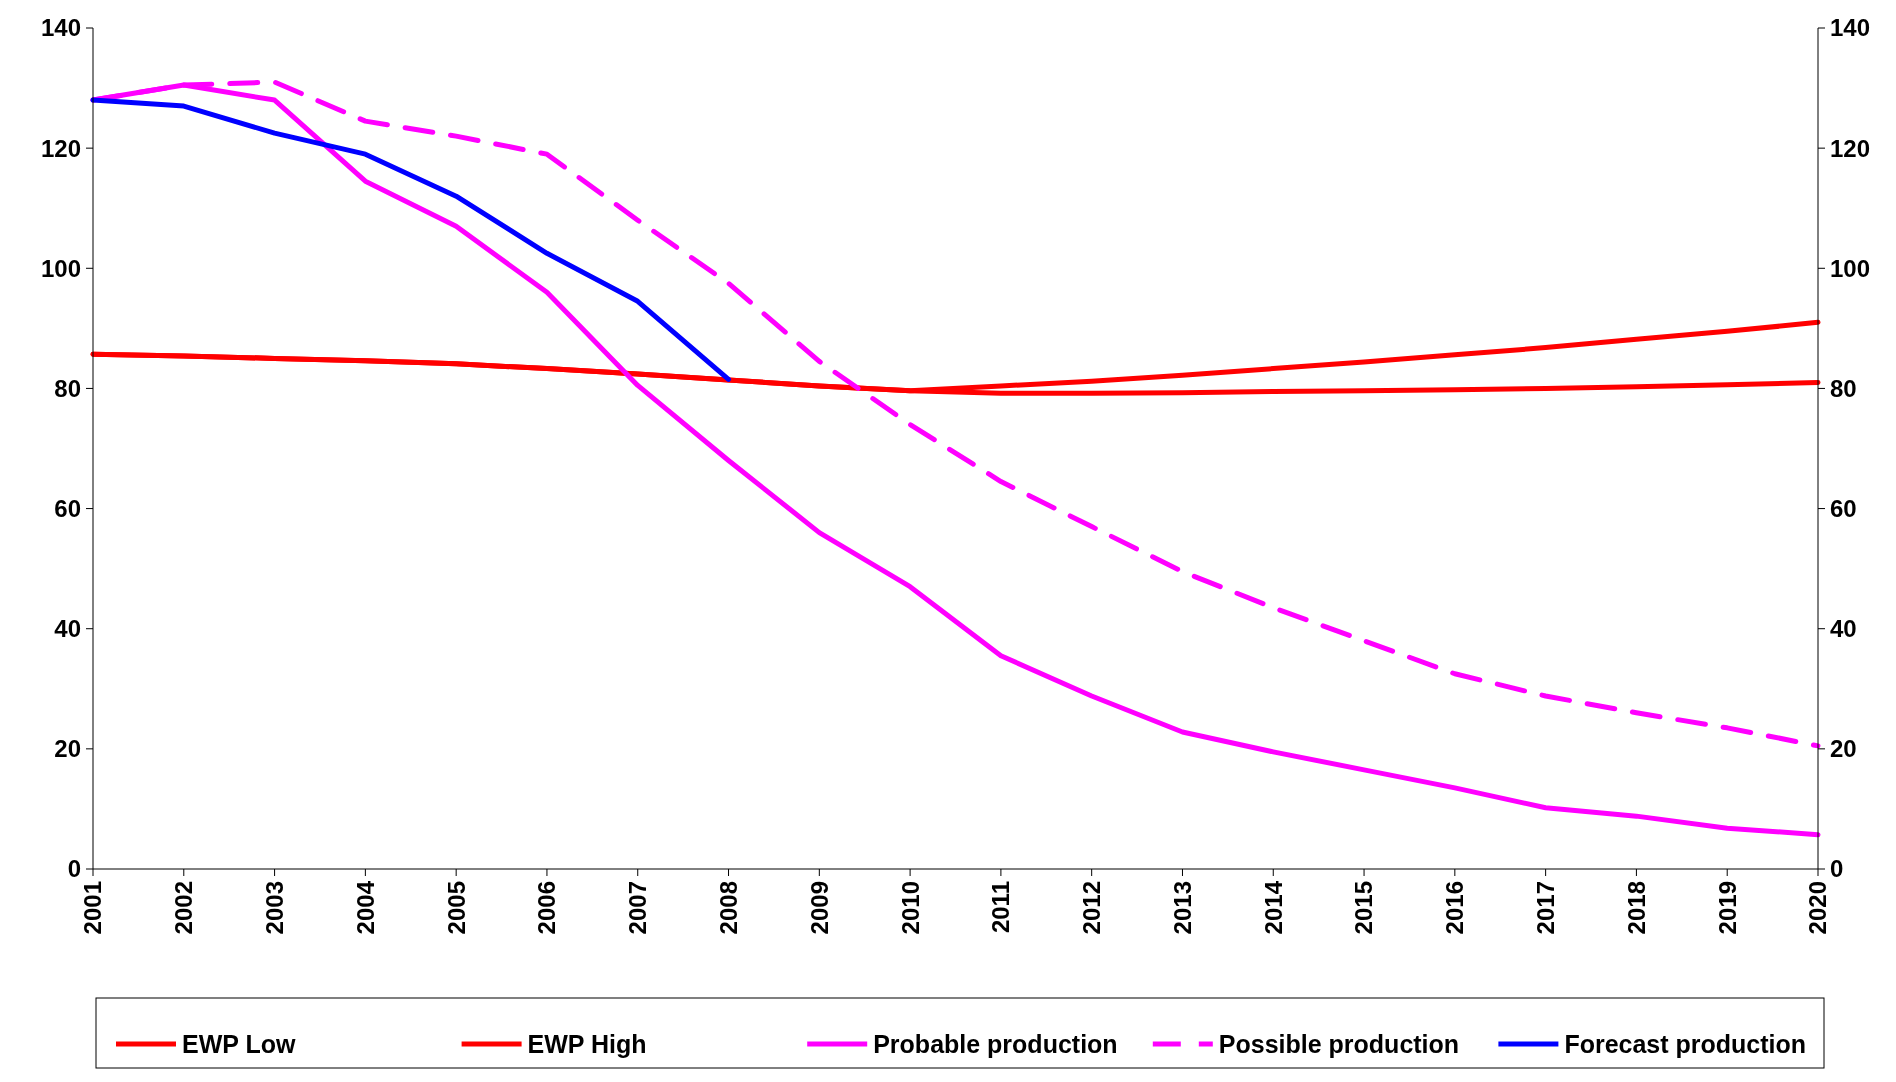 This screenshot has width=1896, height=1082. What do you see at coordinates (274, 908) in the screenshot?
I see `x-tick-label: 2003` at bounding box center [274, 908].